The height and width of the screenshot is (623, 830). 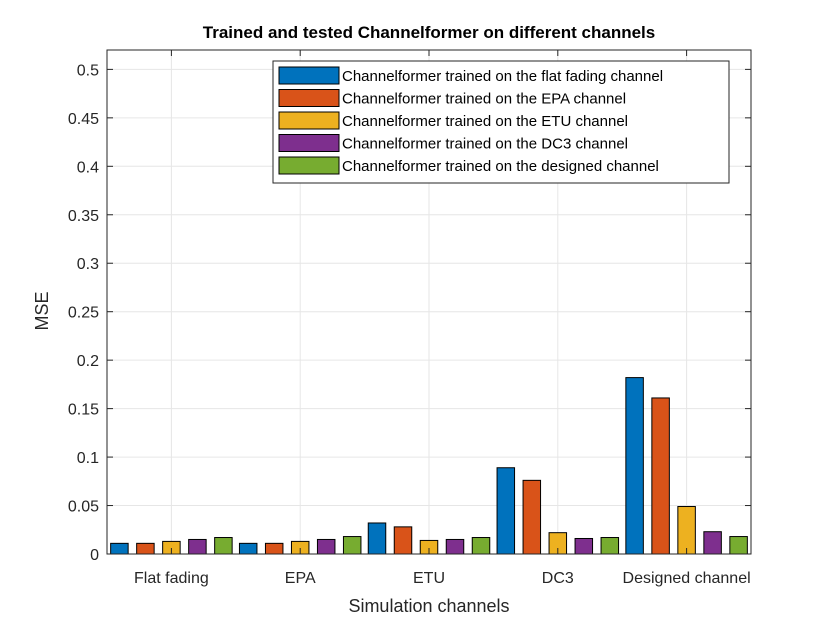 I want to click on y-tick-label: 0.25, so click(x=83, y=313).